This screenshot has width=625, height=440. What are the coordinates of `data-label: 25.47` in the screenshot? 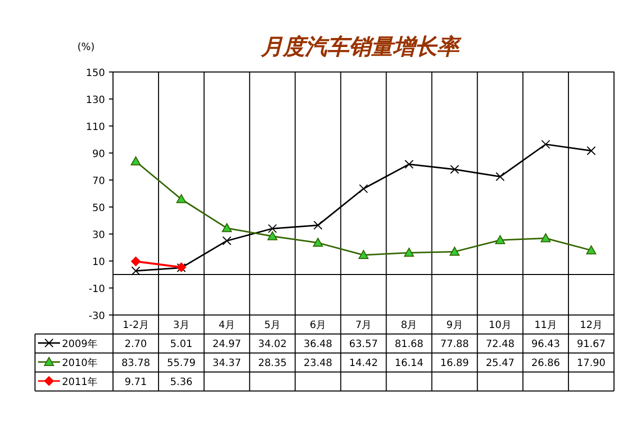 It's located at (500, 363).